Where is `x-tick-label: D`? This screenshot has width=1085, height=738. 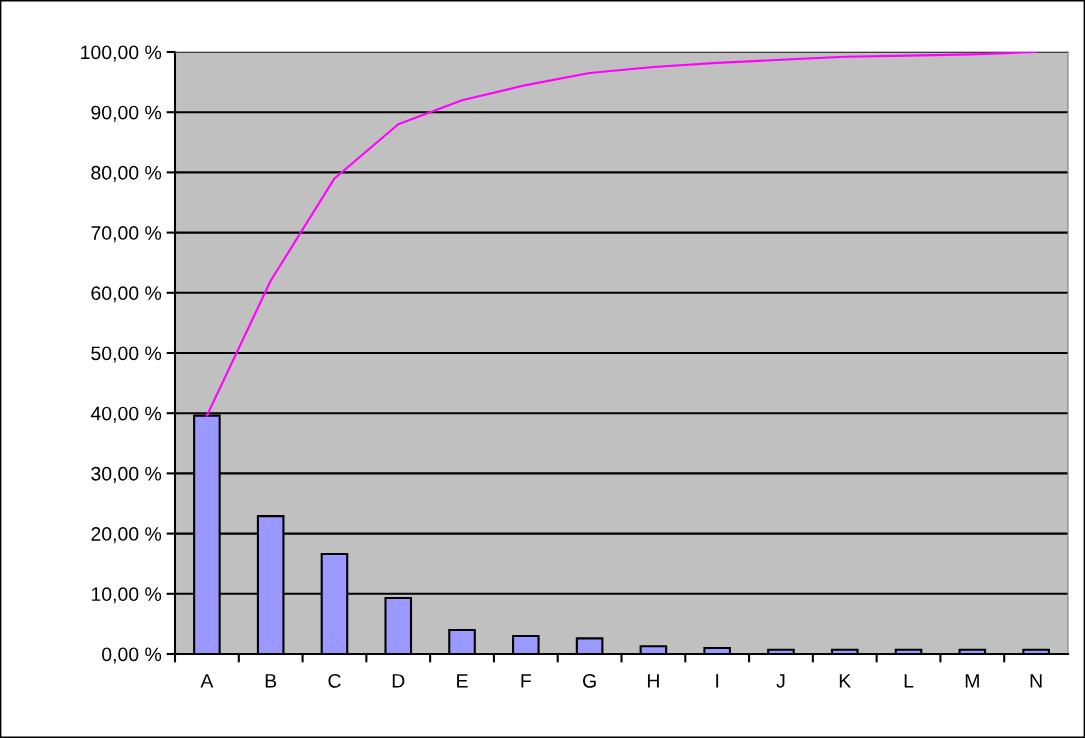 x-tick-label: D is located at coordinates (398, 681).